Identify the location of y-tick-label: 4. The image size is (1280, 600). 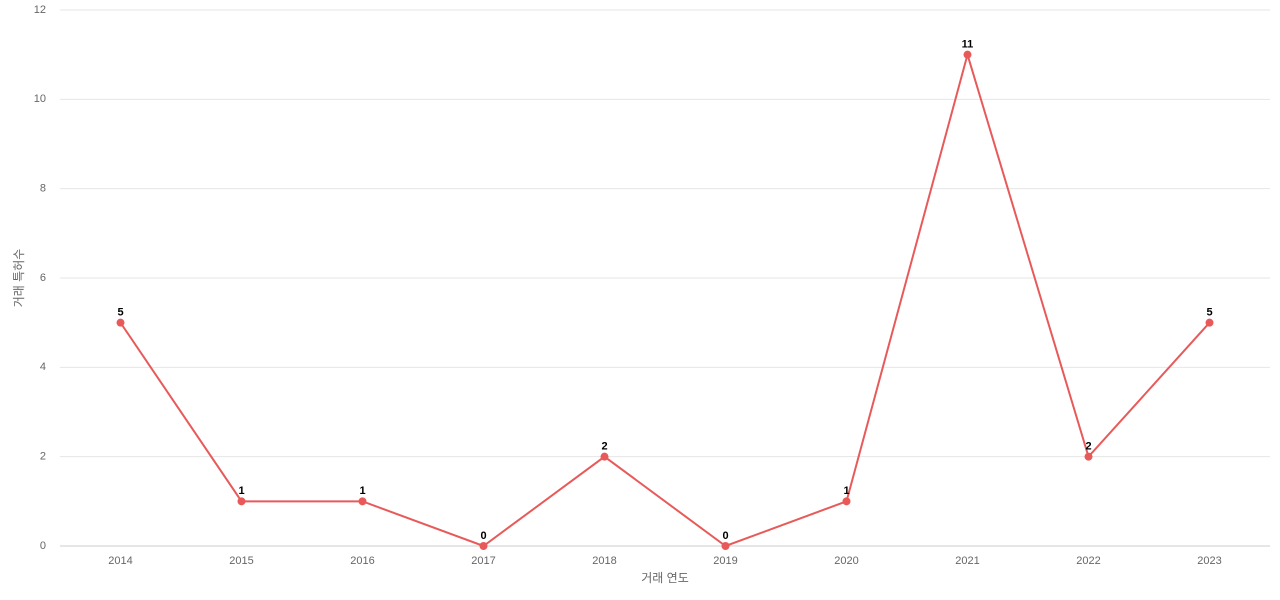
(43, 367).